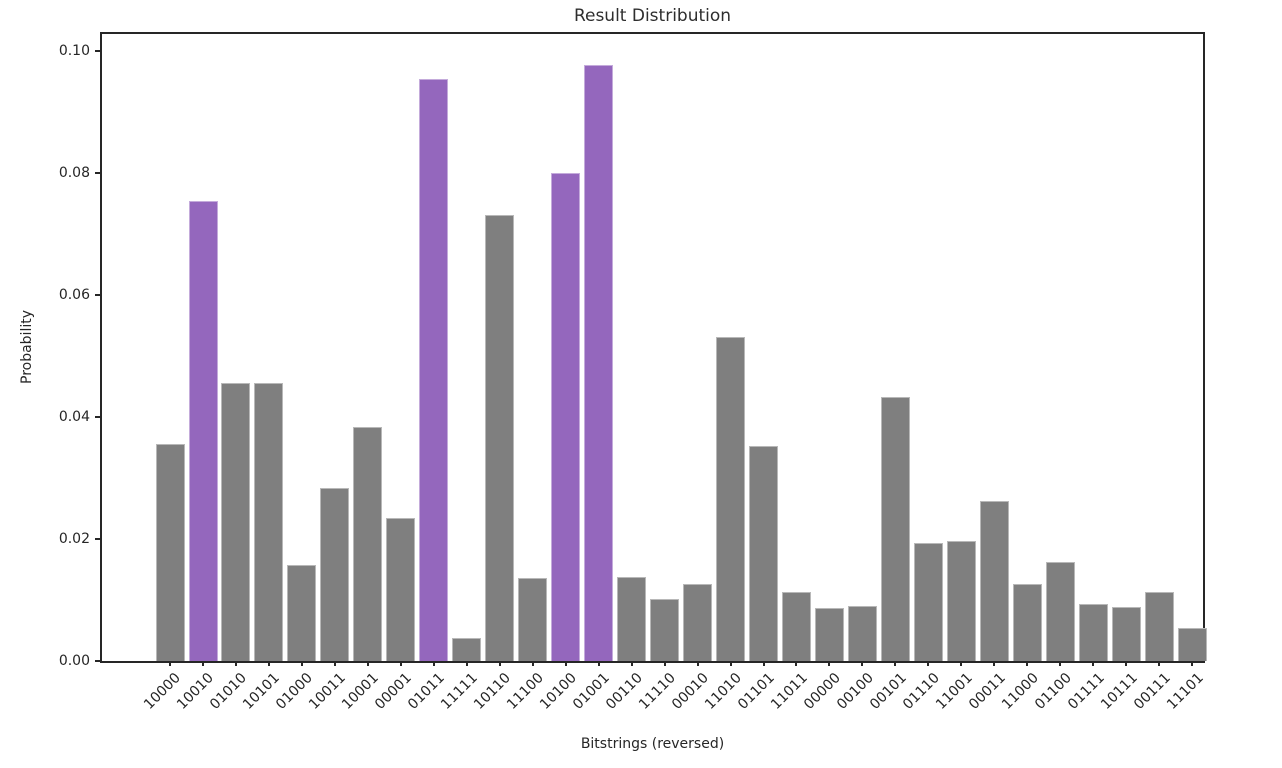  I want to click on x-tick-label-11110: 11110, so click(657, 691).